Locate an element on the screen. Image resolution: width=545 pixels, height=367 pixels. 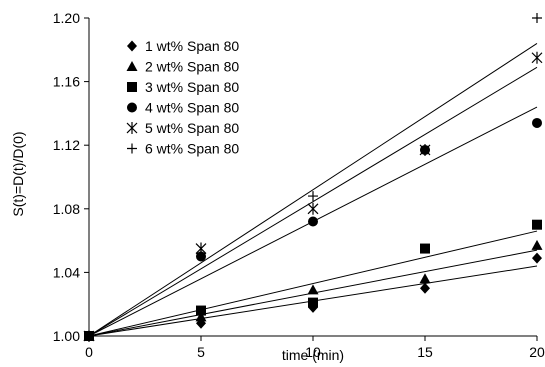
legend-marker-asterisk is located at coordinates (132, 128).